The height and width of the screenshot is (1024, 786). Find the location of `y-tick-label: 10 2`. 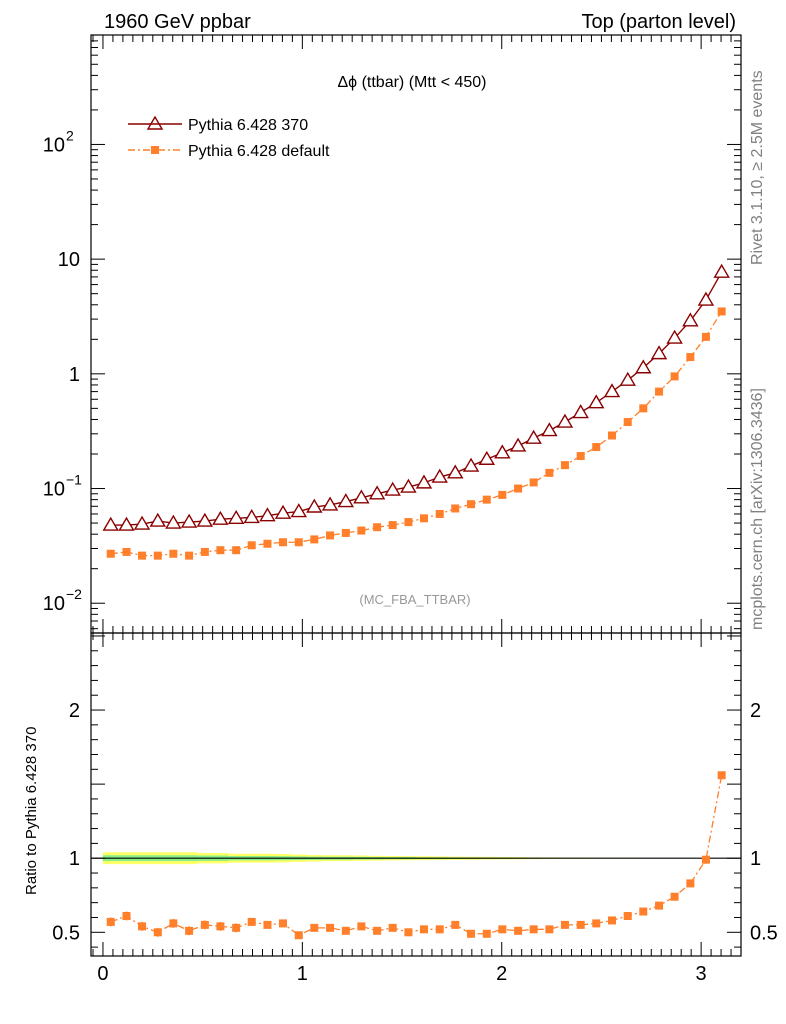

y-tick-label: 10 2 is located at coordinates (58, 141).